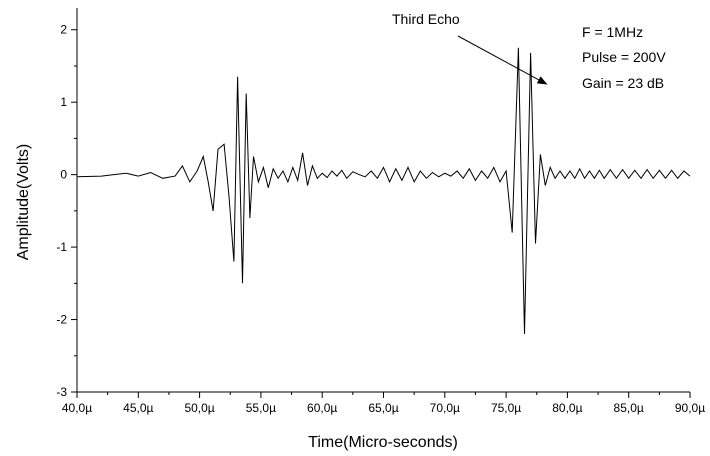 This screenshot has width=710, height=456. What do you see at coordinates (383, 442) in the screenshot?
I see `x-axis-title: Time(Micro-seconds)` at bounding box center [383, 442].